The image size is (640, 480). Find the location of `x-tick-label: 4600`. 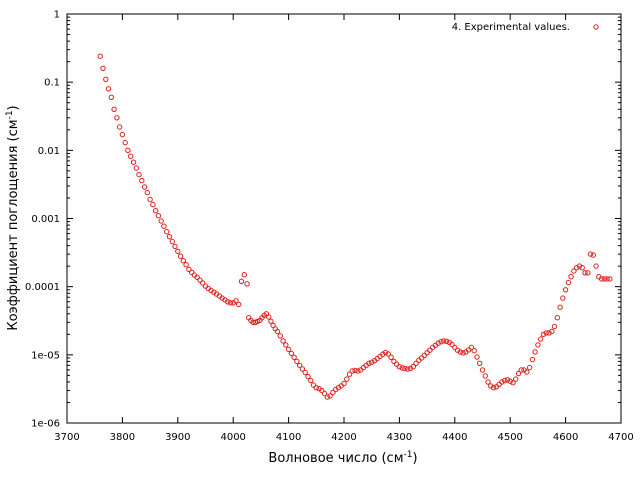

x-tick-label: 4600 is located at coordinates (565, 437).